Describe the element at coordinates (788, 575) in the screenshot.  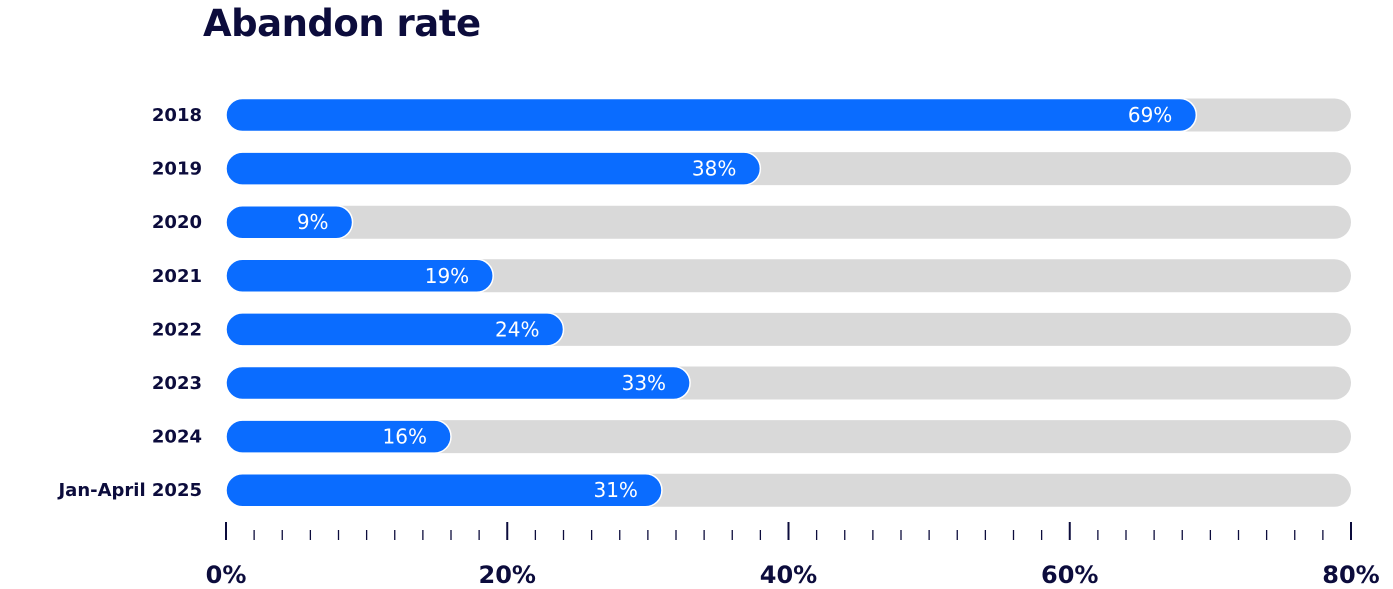
I see `x-tick-label: 40%` at that location.